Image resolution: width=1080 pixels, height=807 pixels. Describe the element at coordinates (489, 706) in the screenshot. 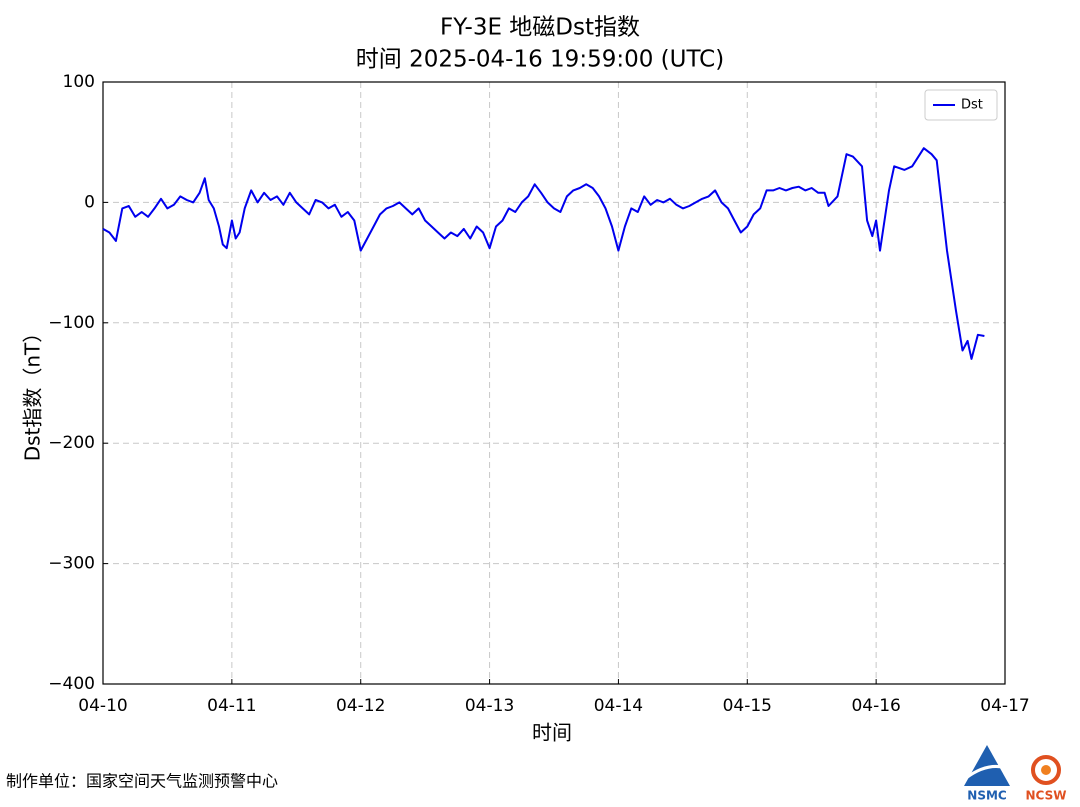

I see `x-tick-label: 04-13` at that location.